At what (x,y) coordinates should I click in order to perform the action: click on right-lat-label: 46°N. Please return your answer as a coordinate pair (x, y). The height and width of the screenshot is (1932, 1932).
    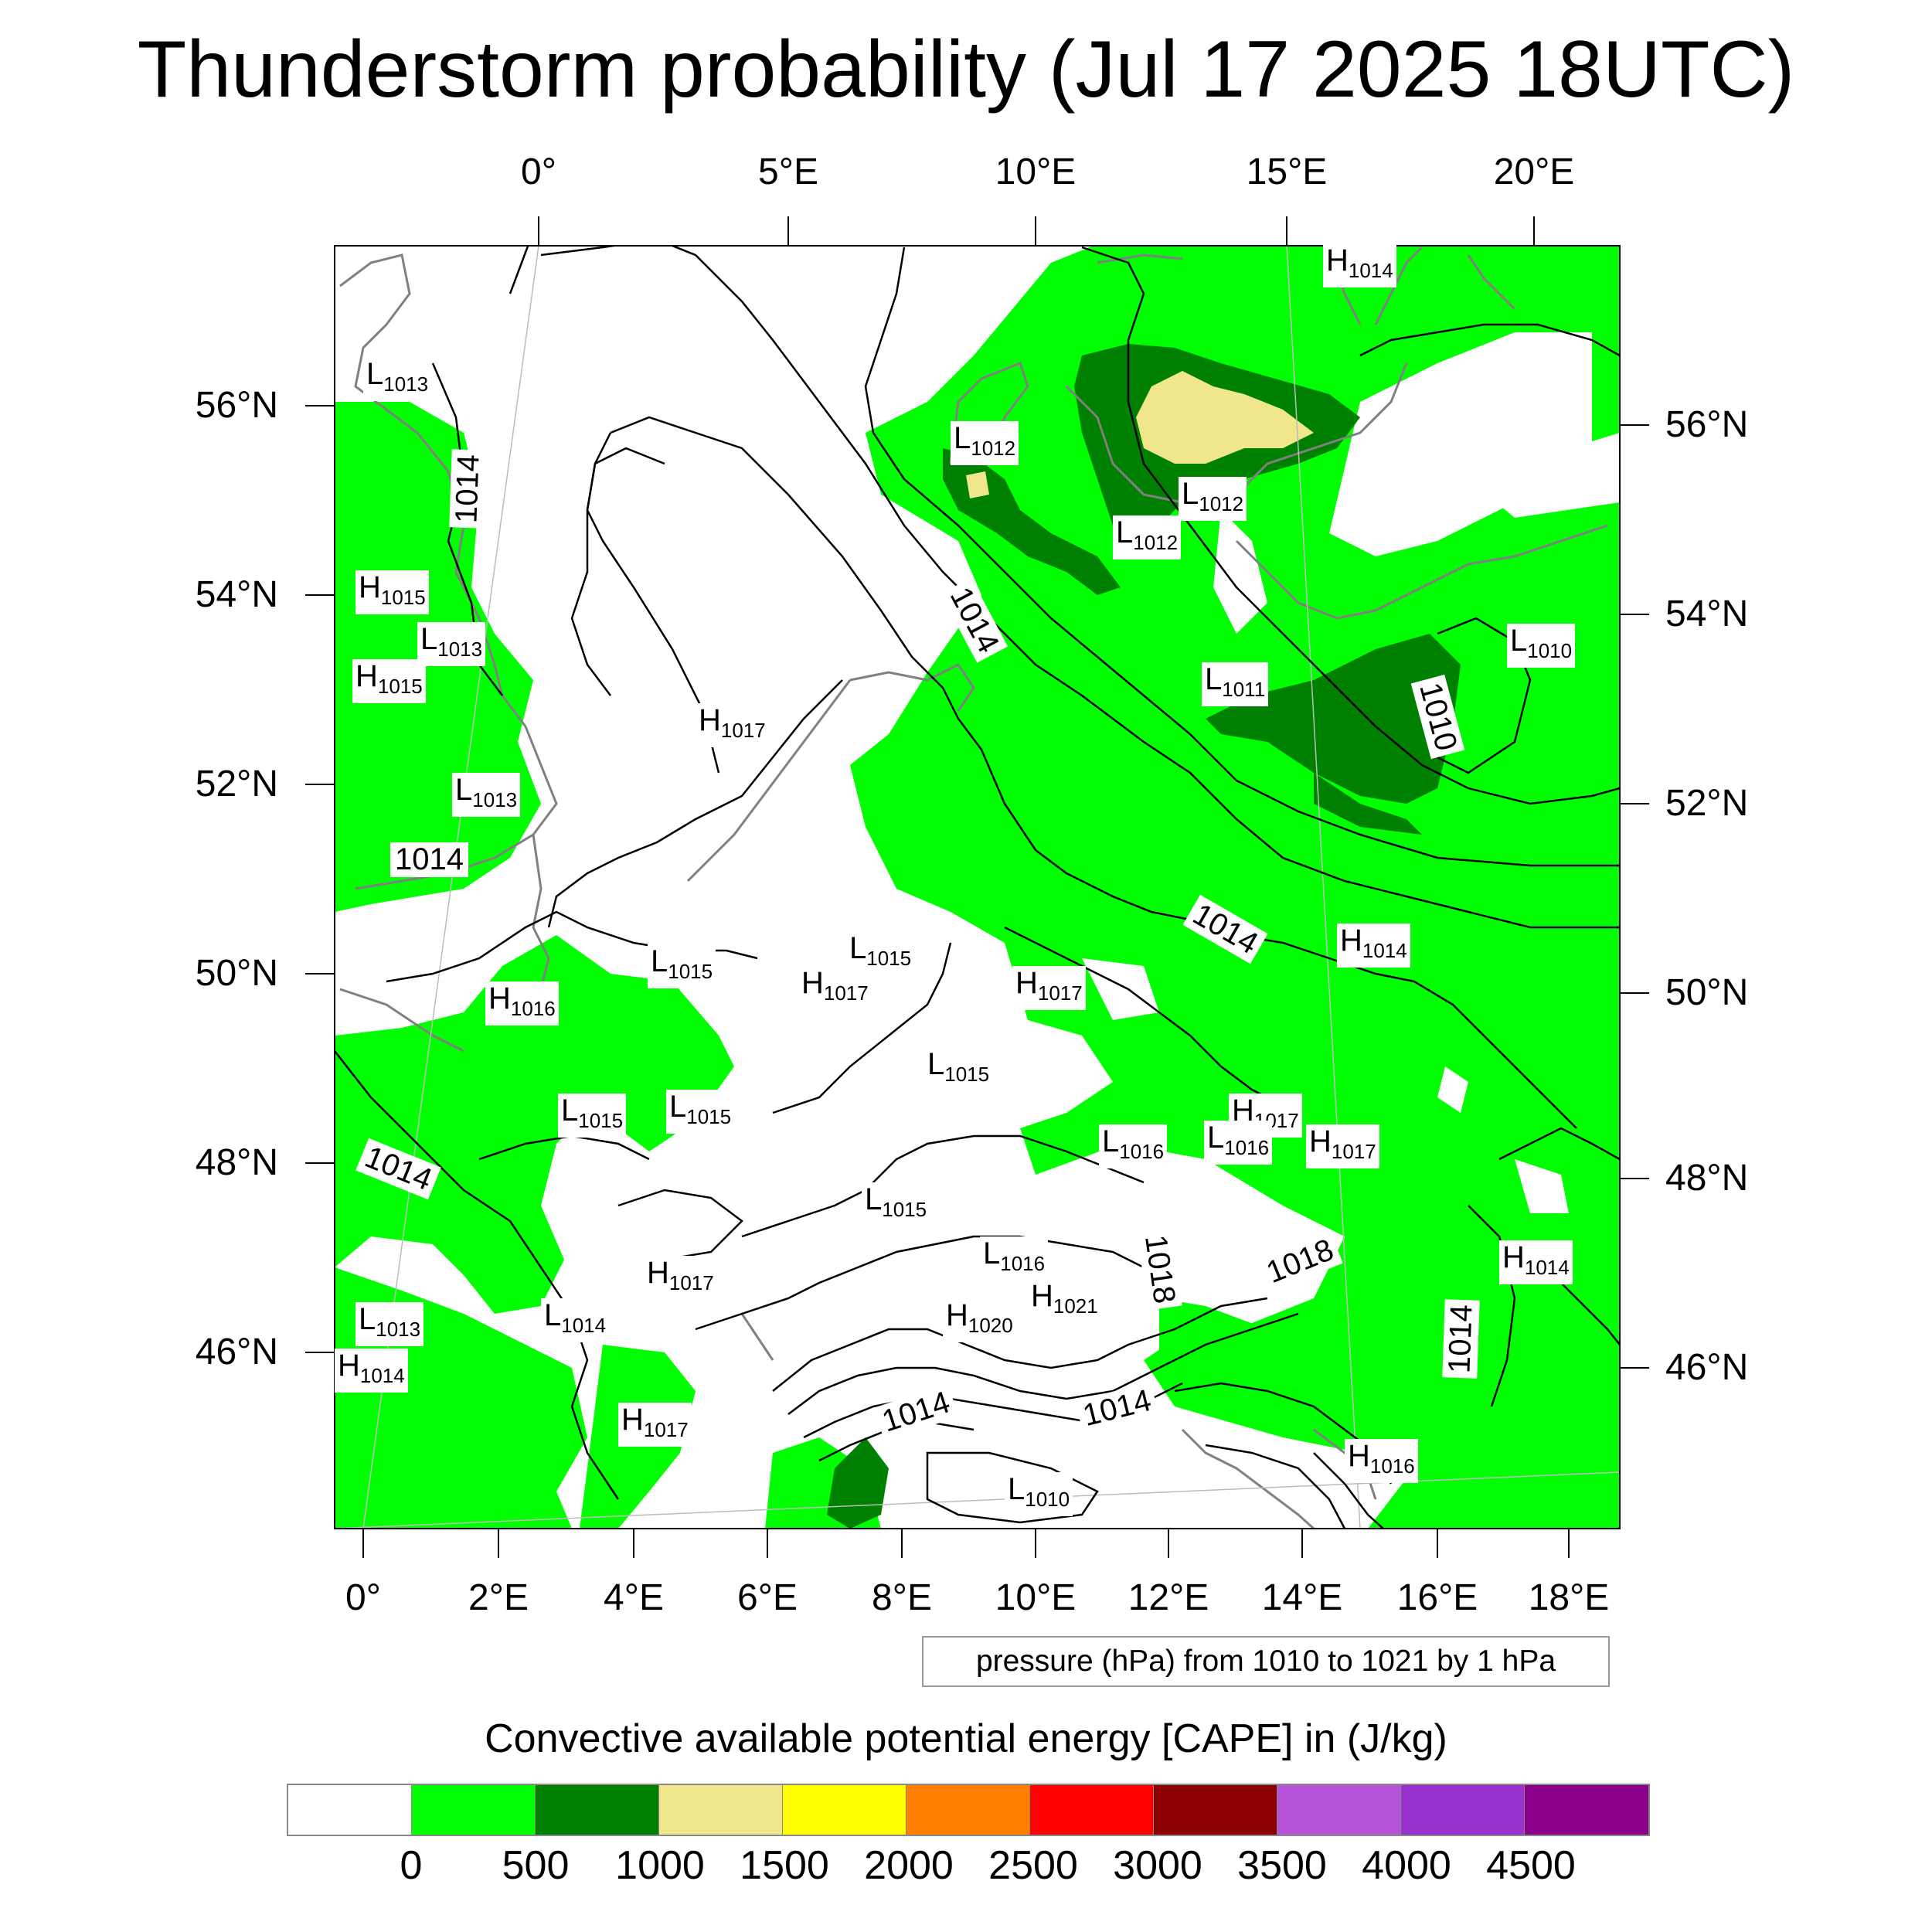
    Looking at the image, I should click on (1707, 1368).